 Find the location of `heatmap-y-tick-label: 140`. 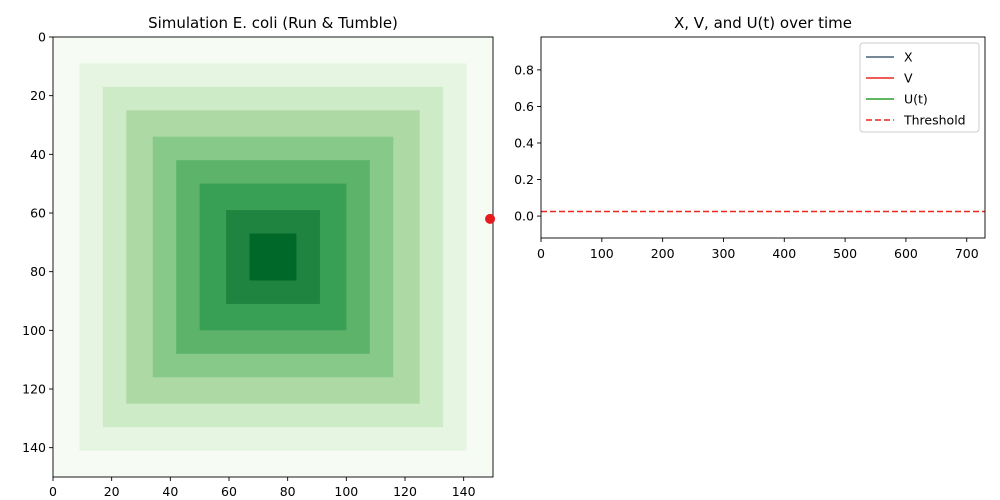

heatmap-y-tick-label: 140 is located at coordinates (34, 447).